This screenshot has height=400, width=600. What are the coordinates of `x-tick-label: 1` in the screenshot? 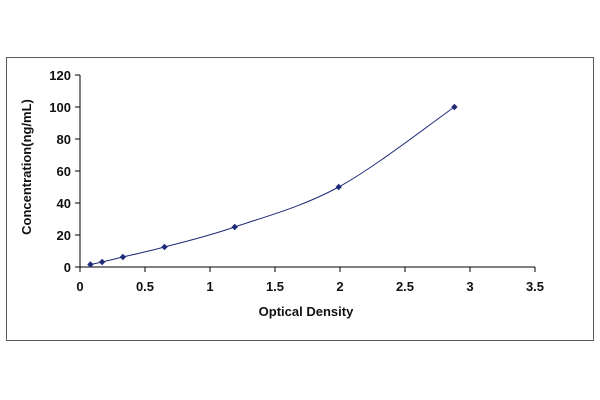 It's located at (209, 286).